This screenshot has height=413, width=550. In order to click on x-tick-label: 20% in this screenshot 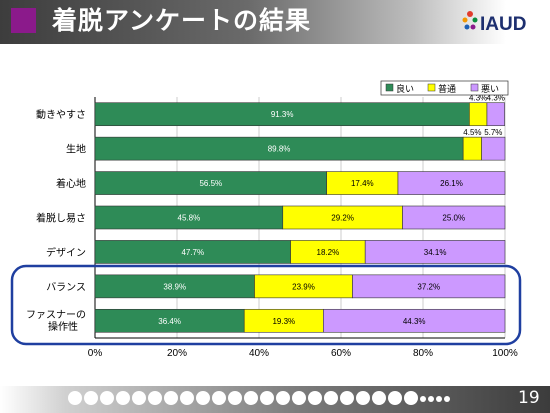, I will do `click(177, 353)`.